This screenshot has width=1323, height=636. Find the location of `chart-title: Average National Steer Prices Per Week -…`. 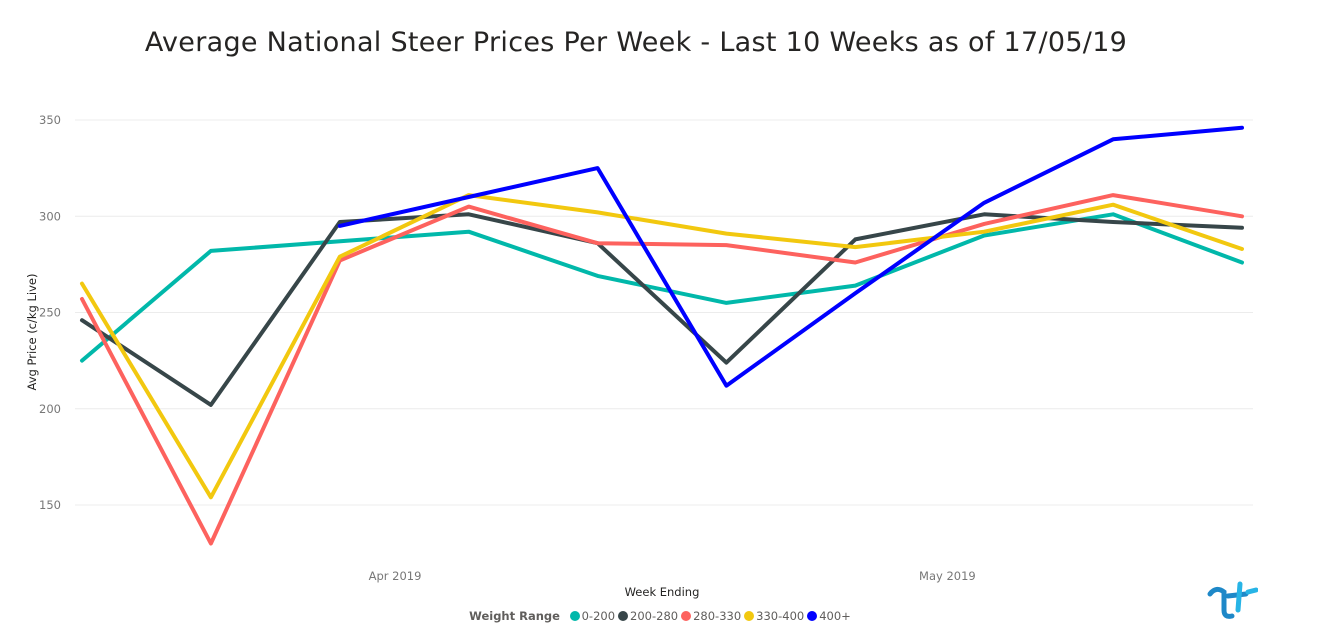

chart-title: Average National Steer Prices Per Week -… is located at coordinates (636, 42).